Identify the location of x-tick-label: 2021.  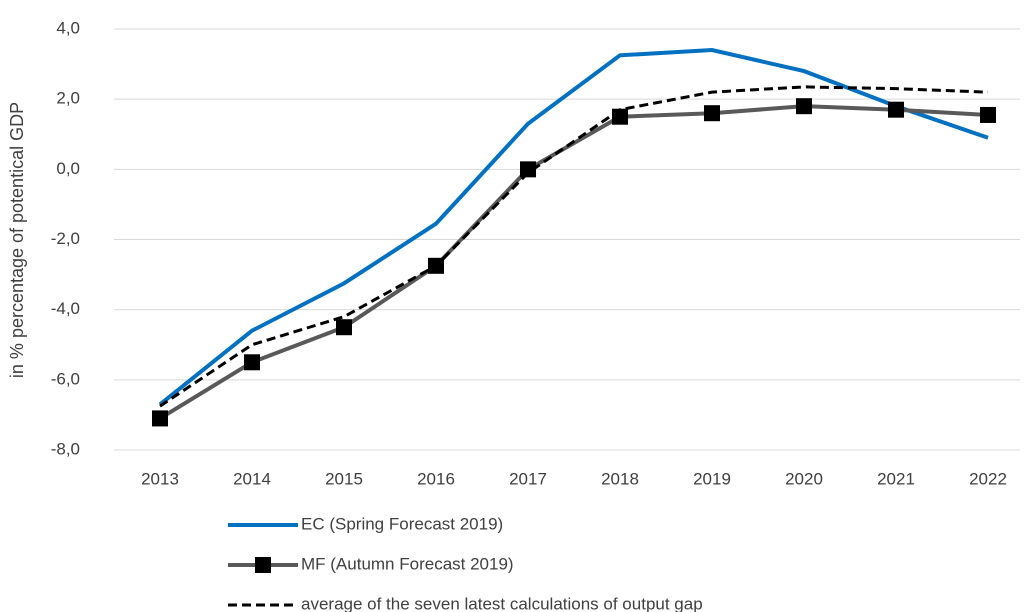
(896, 478).